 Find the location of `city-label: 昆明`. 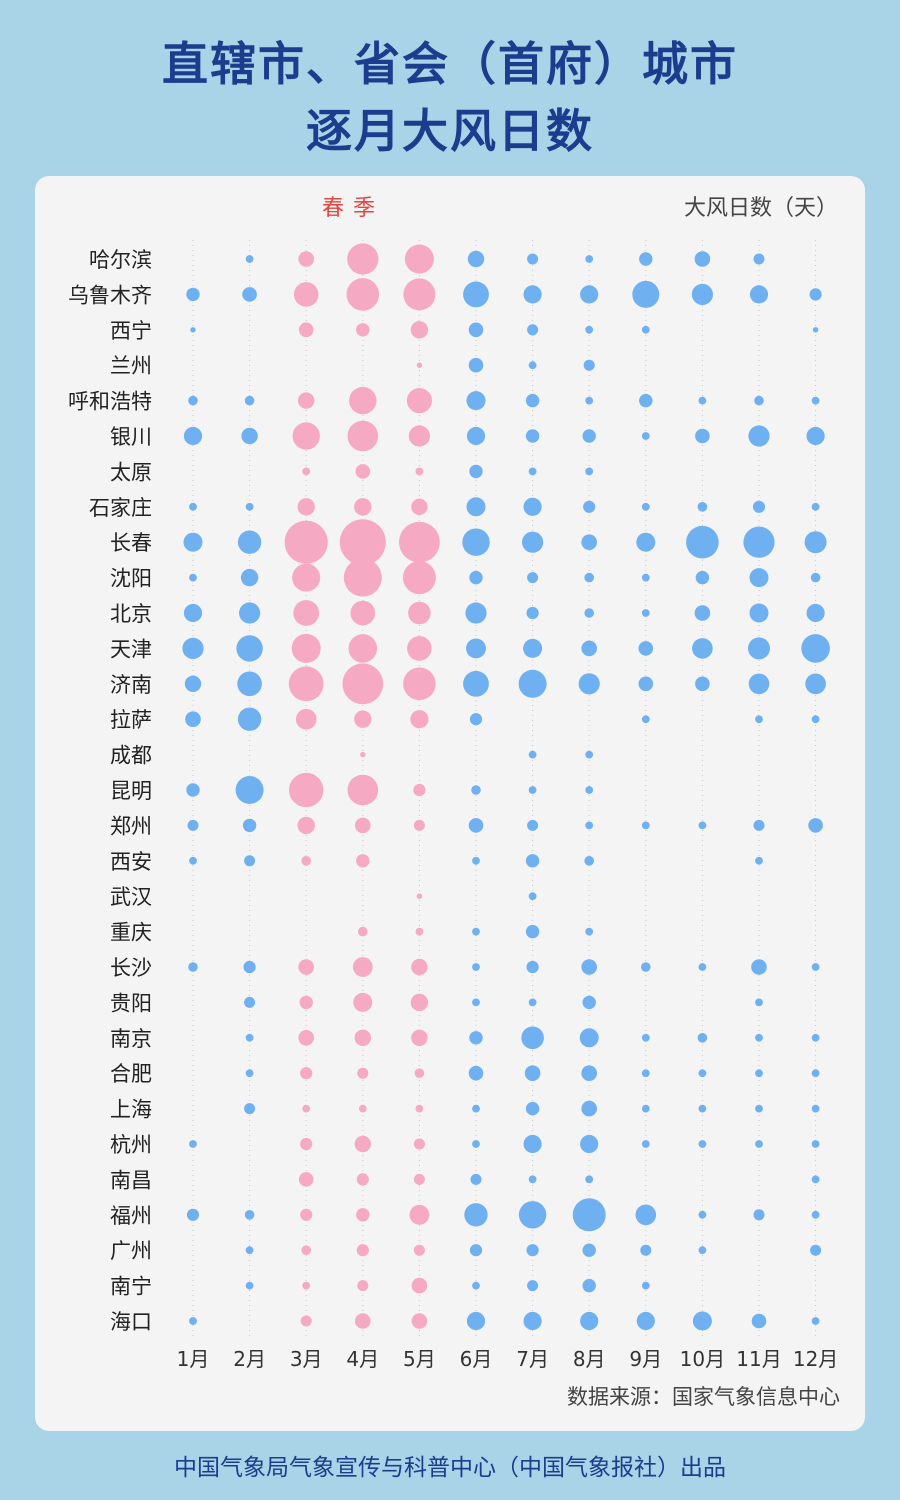

city-label: 昆明 is located at coordinates (131, 791).